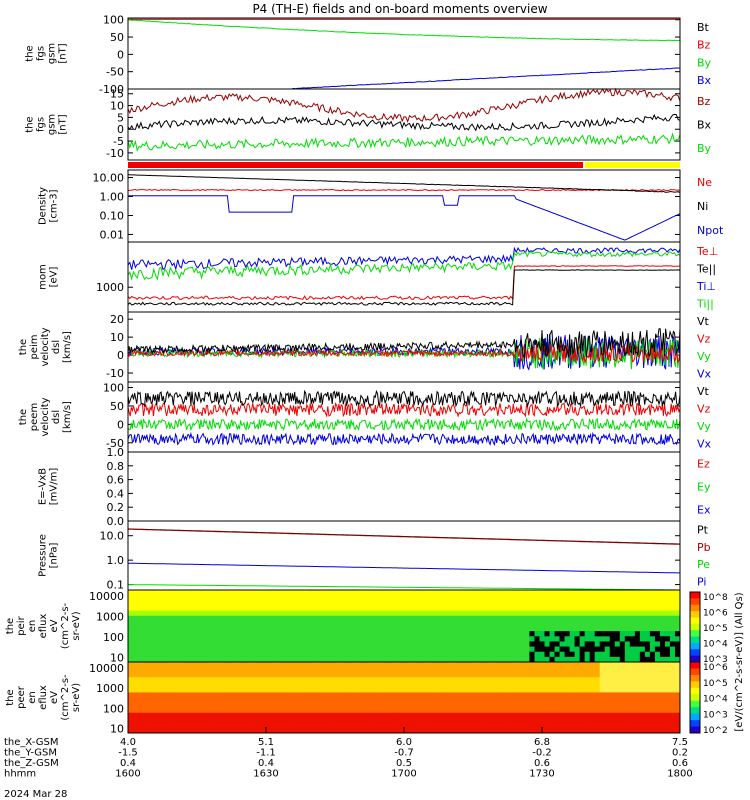 The width and height of the screenshot is (750, 800). Describe the element at coordinates (117, 406) in the screenshot. I see `ytick-label-peem: 50` at that location.